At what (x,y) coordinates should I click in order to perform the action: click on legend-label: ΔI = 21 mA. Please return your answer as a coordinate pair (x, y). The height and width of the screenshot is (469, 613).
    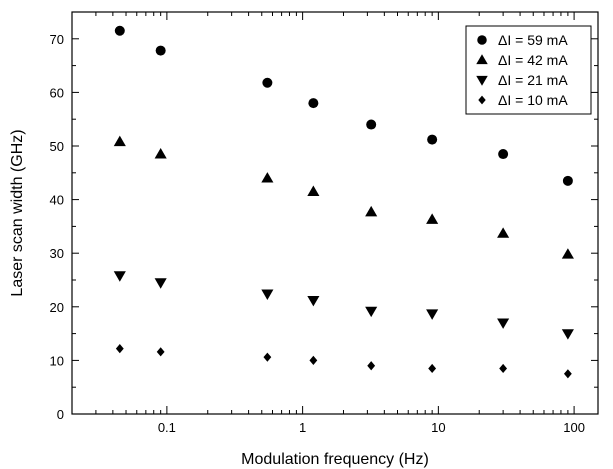
    Looking at the image, I should click on (533, 80).